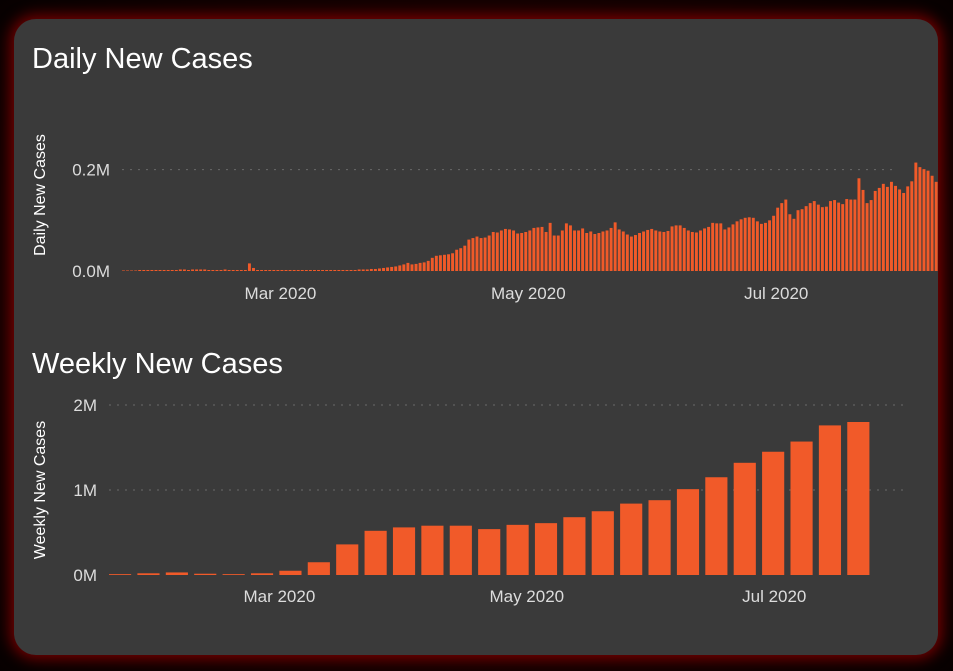  Describe the element at coordinates (279, 596) in the screenshot. I see `x-tick-label: Mar 2020` at that location.